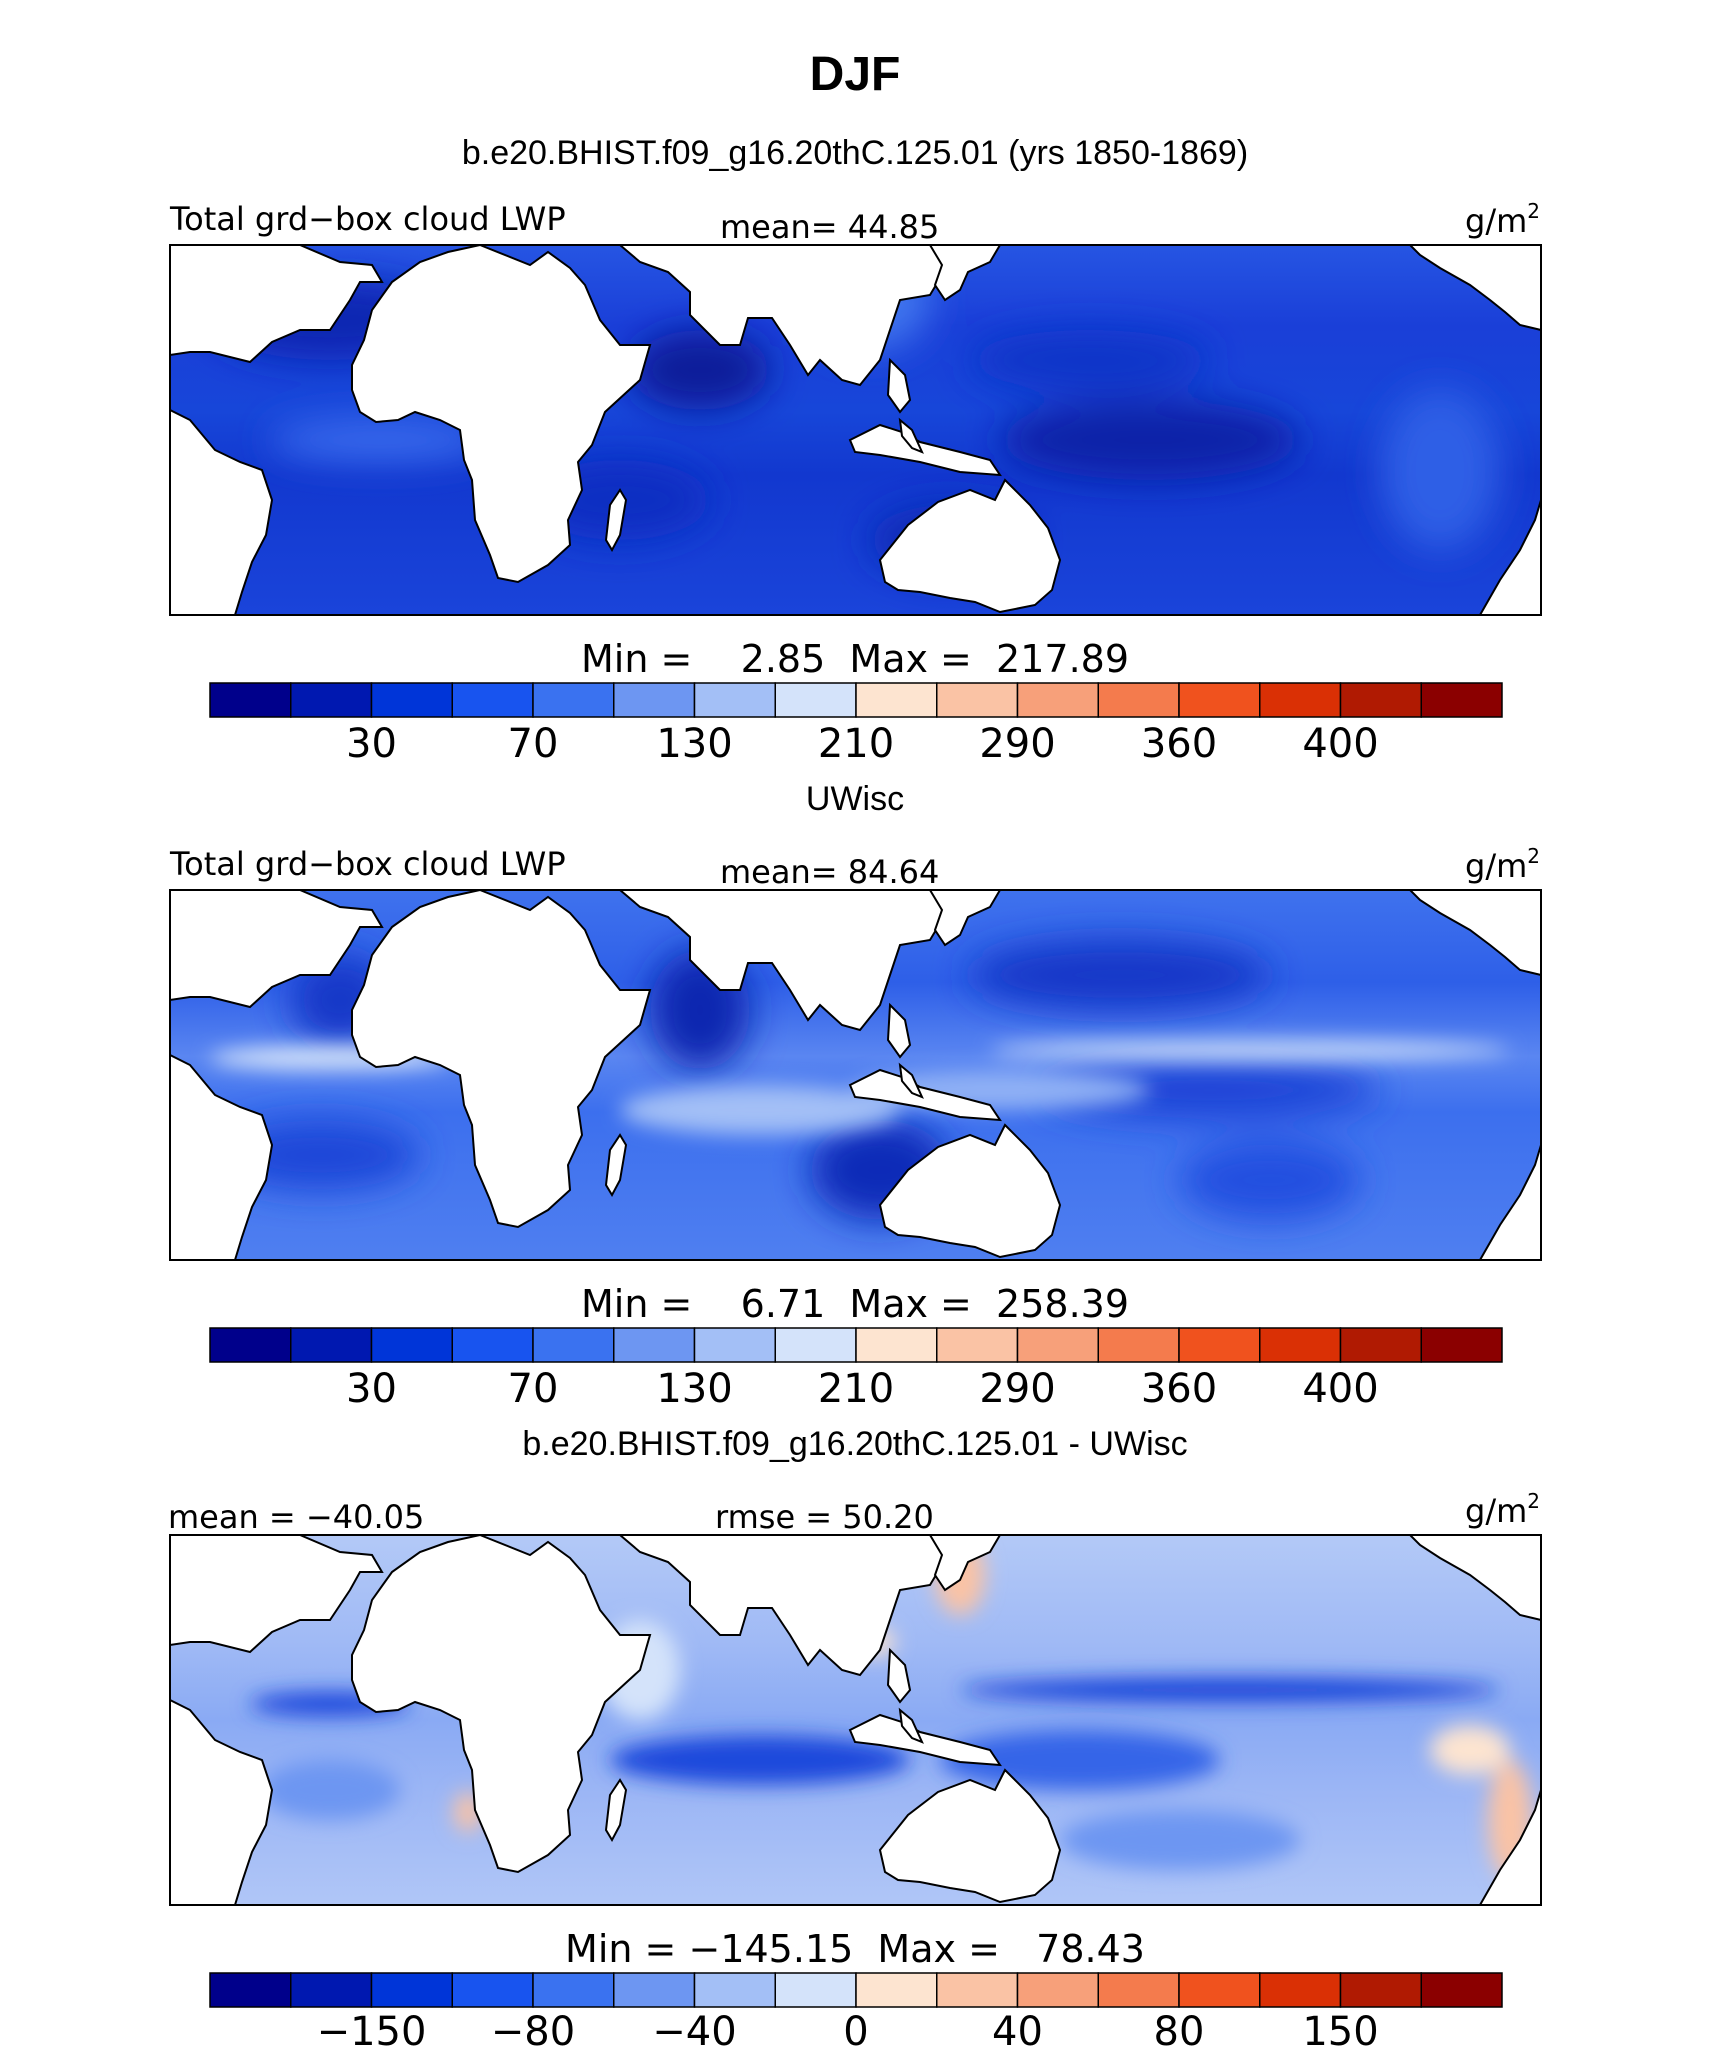 The width and height of the screenshot is (1710, 2048). What do you see at coordinates (829, 227) in the screenshot?
I see `panel-mean-label: mean= 44.85` at bounding box center [829, 227].